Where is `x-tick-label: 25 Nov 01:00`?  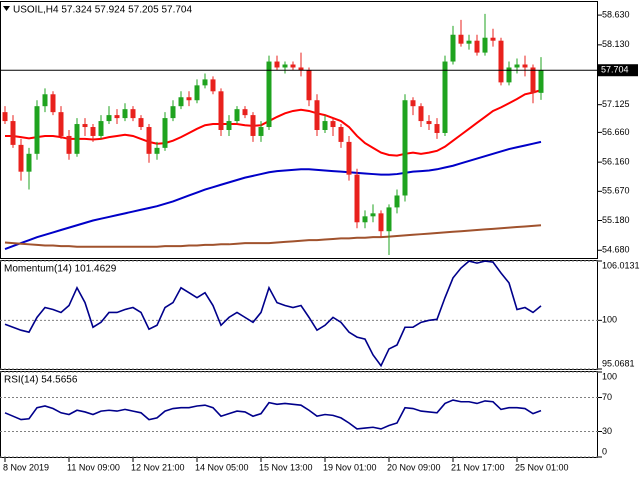 x-tick-label: 25 Nov 01:00 is located at coordinates (542, 467).